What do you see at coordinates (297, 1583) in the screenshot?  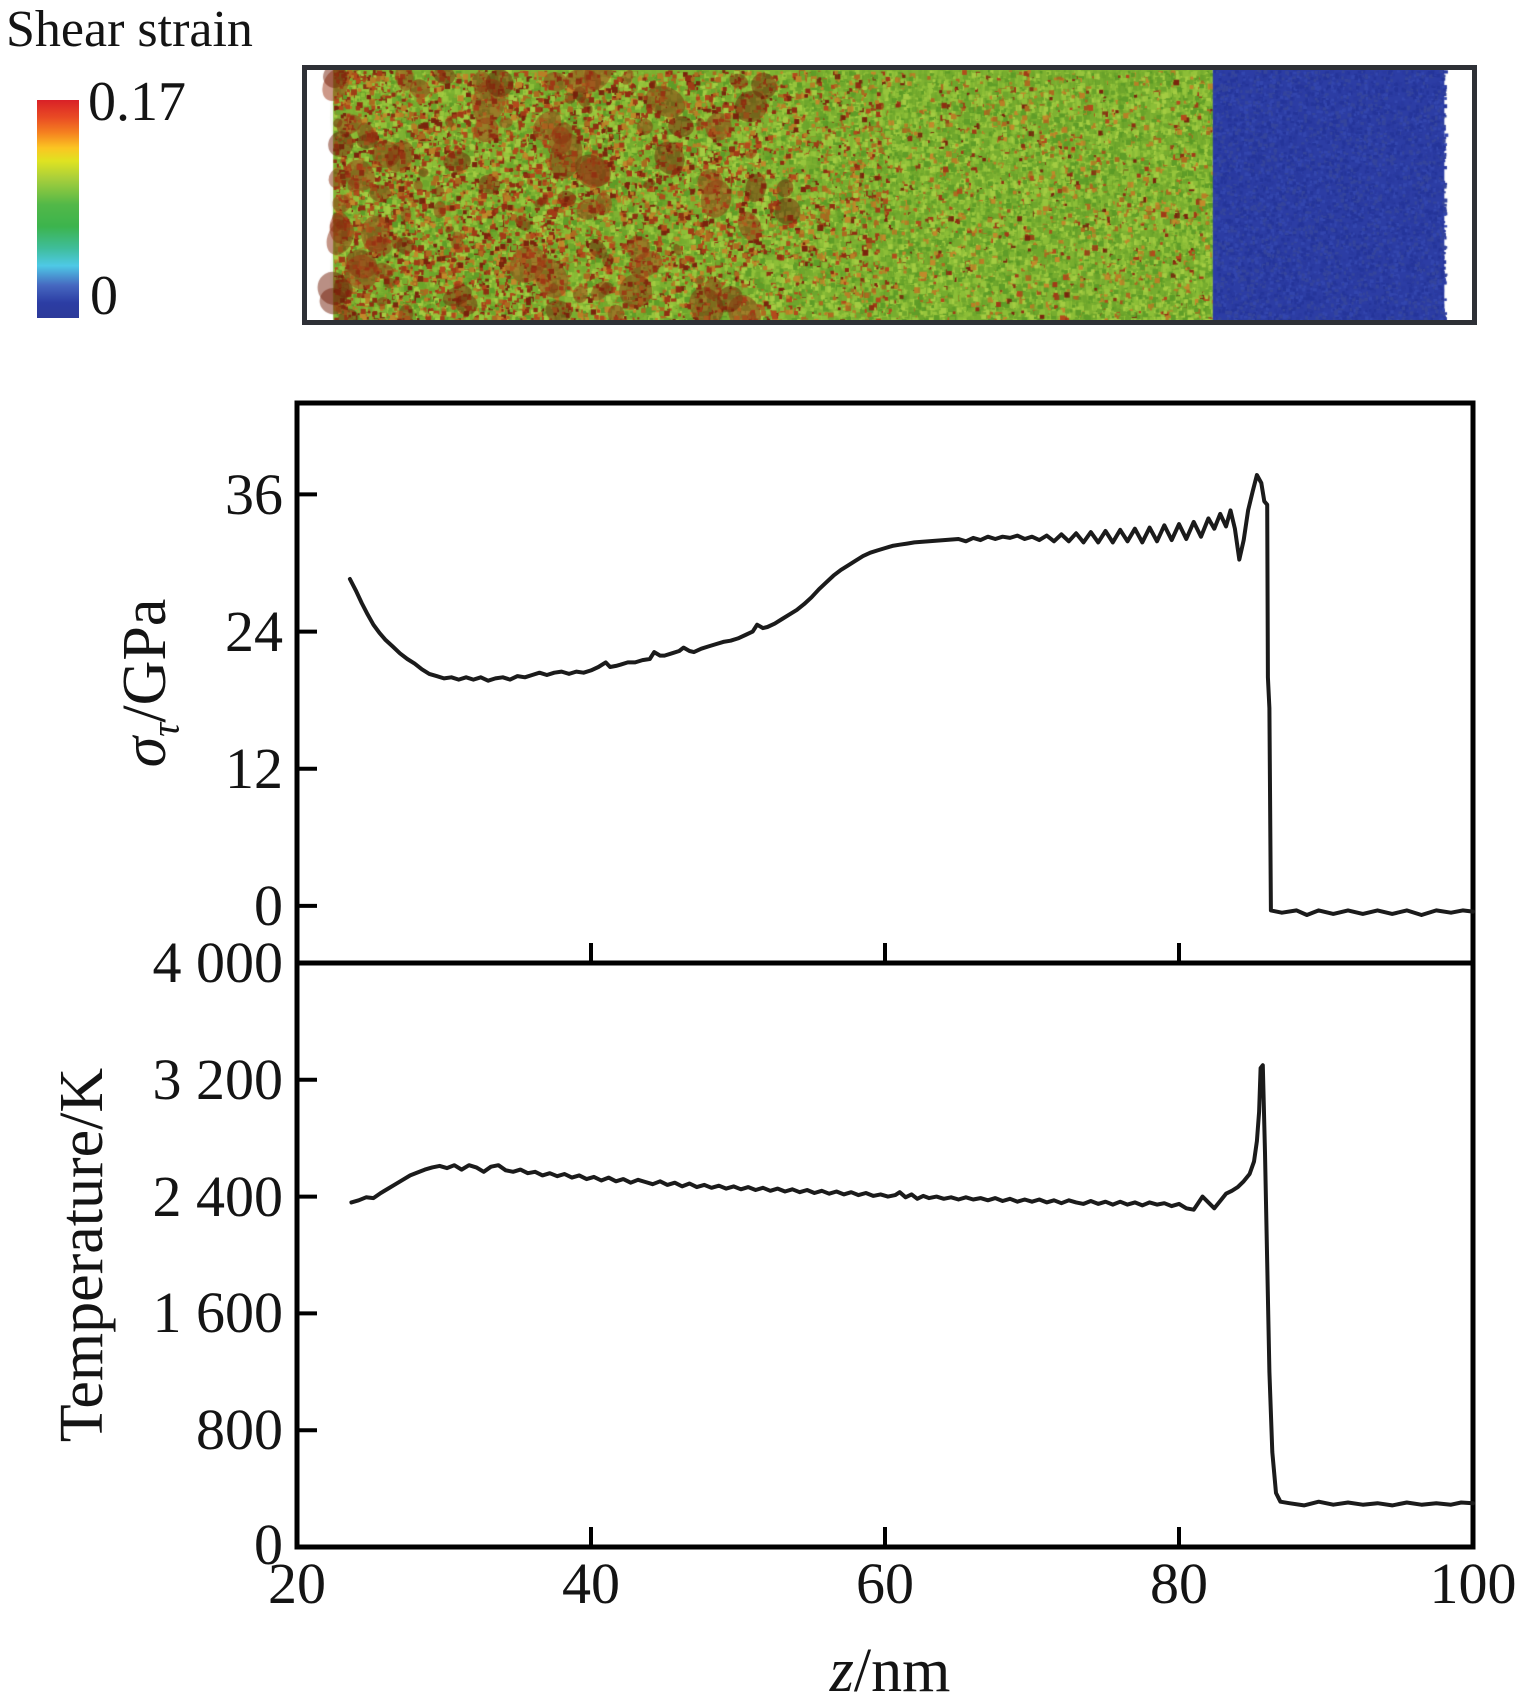 I see `xtick-20: 20` at bounding box center [297, 1583].